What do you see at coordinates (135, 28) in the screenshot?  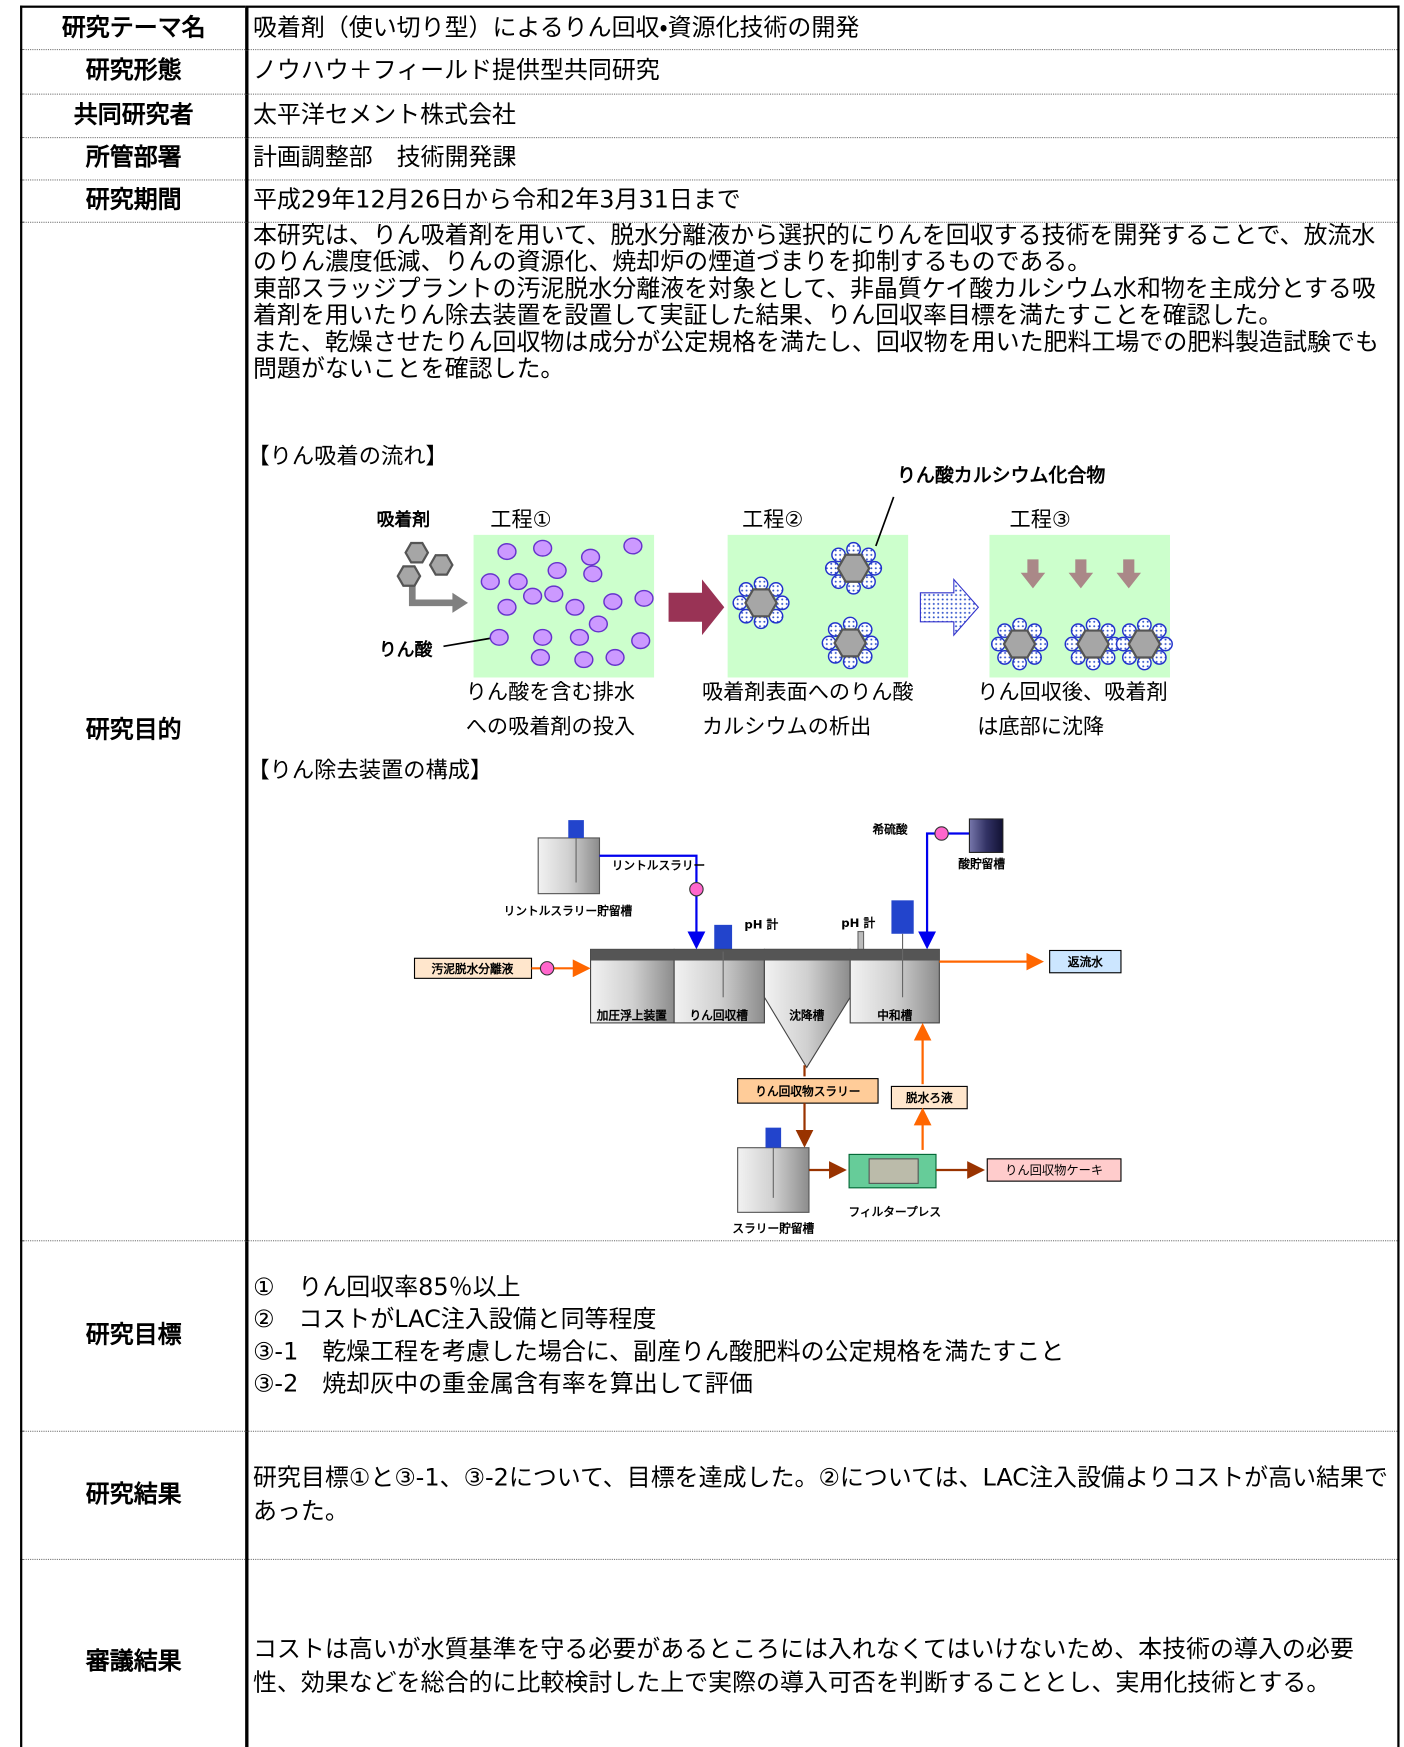 I see `row-label: 研究テーマ名` at bounding box center [135, 28].